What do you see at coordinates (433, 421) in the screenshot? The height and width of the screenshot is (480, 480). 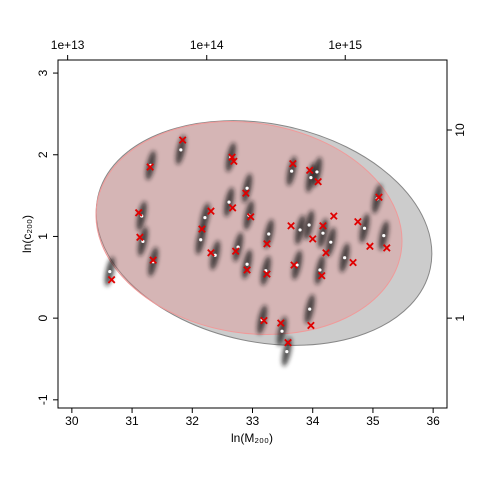 I see `x-tick-label: 36` at bounding box center [433, 421].